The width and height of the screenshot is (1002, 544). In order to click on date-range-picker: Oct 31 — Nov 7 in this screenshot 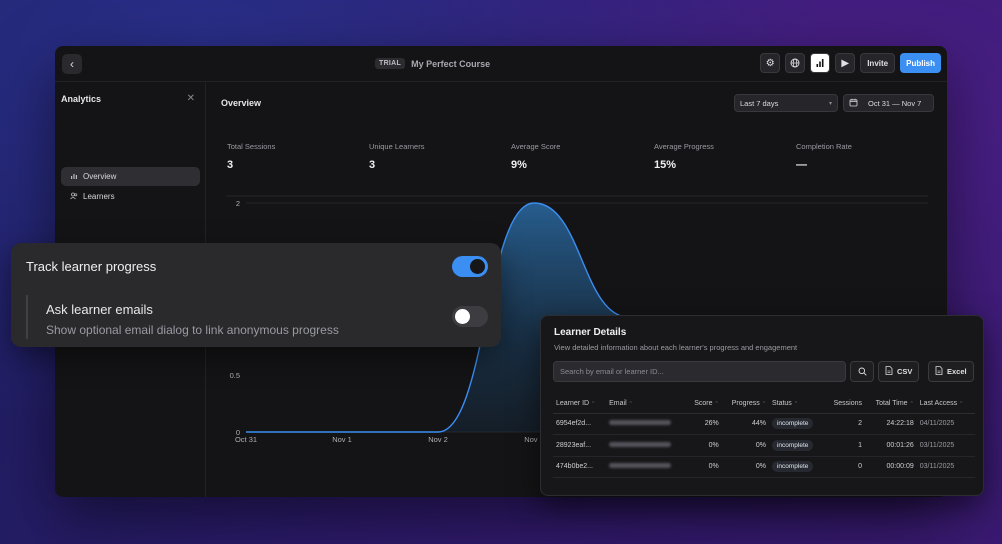, I will do `click(888, 103)`.